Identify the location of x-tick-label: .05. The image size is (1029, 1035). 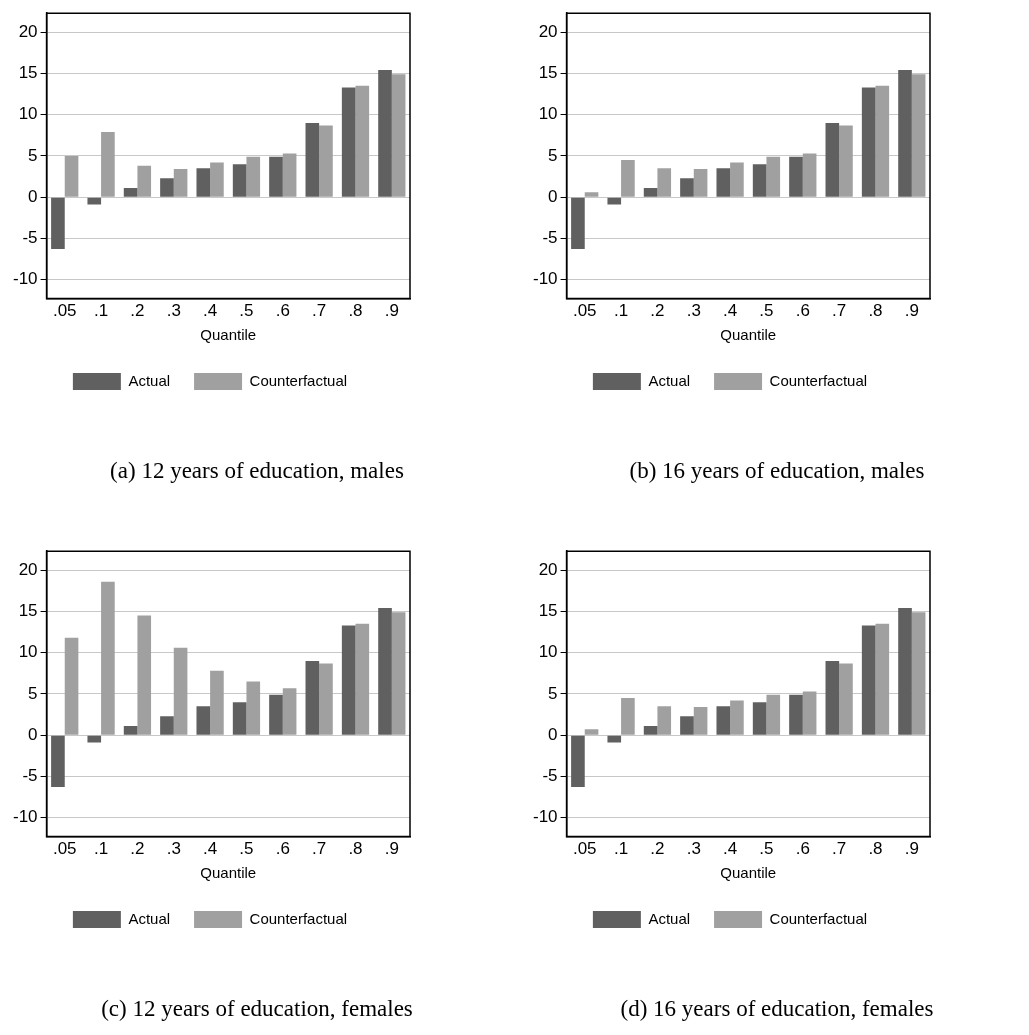
(584, 311).